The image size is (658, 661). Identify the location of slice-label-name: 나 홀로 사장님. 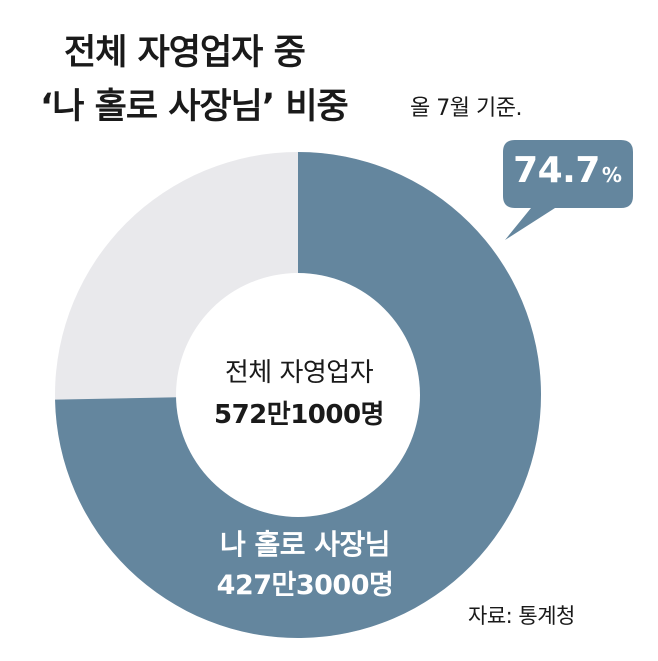
(305, 544).